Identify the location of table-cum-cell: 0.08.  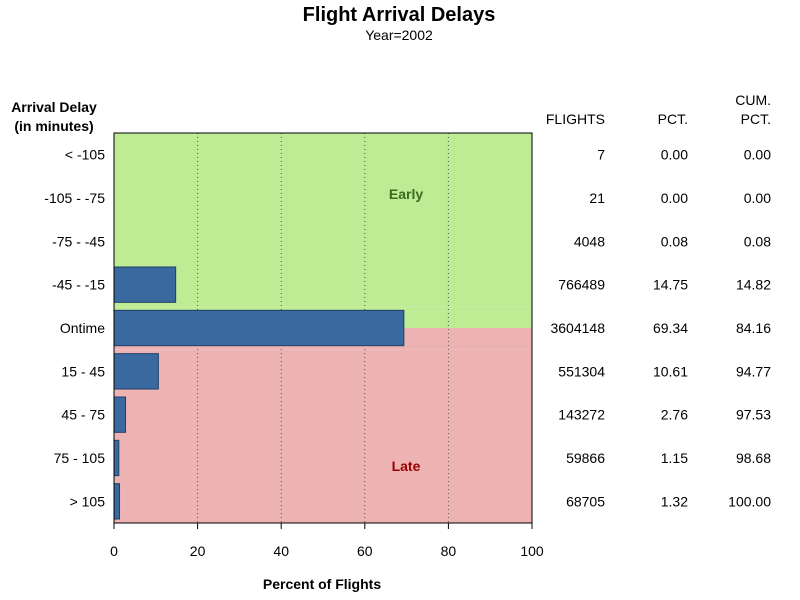
(757, 241).